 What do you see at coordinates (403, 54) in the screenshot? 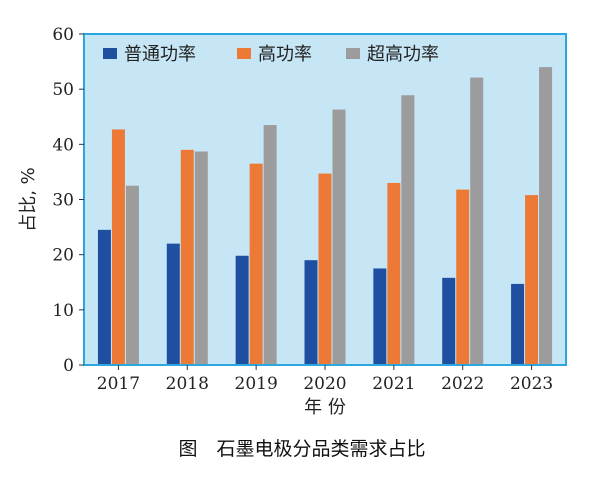
I see `legend-label: 超高功率` at bounding box center [403, 54].